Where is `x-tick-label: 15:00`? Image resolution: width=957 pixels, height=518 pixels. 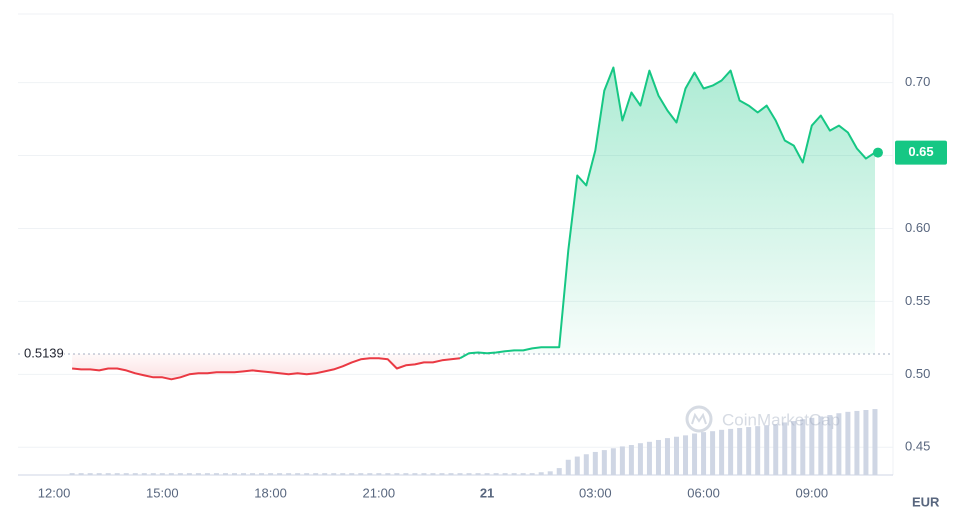
x-tick-label: 15:00 is located at coordinates (162, 492).